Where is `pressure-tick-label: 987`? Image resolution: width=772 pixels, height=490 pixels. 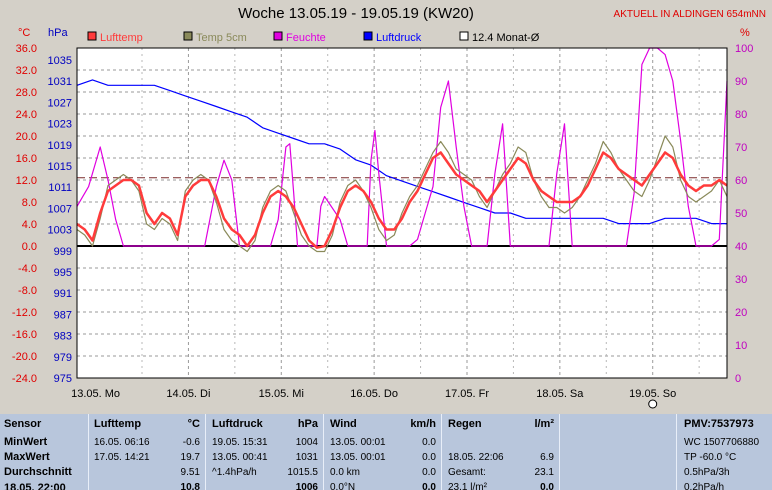
pressure-tick-label: 987 is located at coordinates (63, 315).